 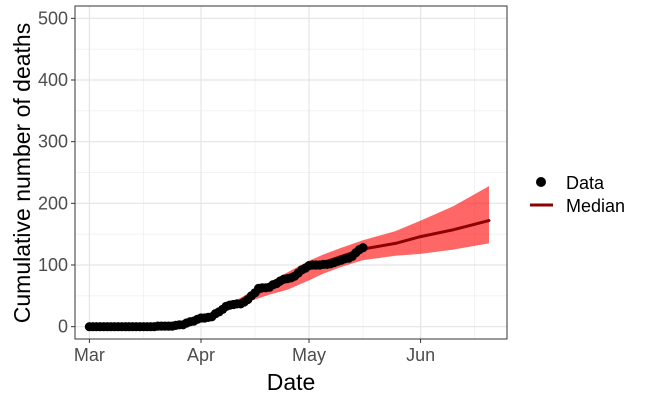 I want to click on legend: Data Median, so click(x=577, y=194).